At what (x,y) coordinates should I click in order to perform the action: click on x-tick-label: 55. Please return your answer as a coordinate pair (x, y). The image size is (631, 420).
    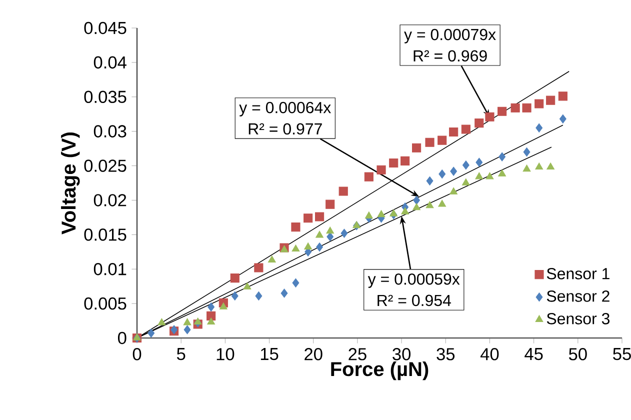
    Looking at the image, I should click on (622, 354).